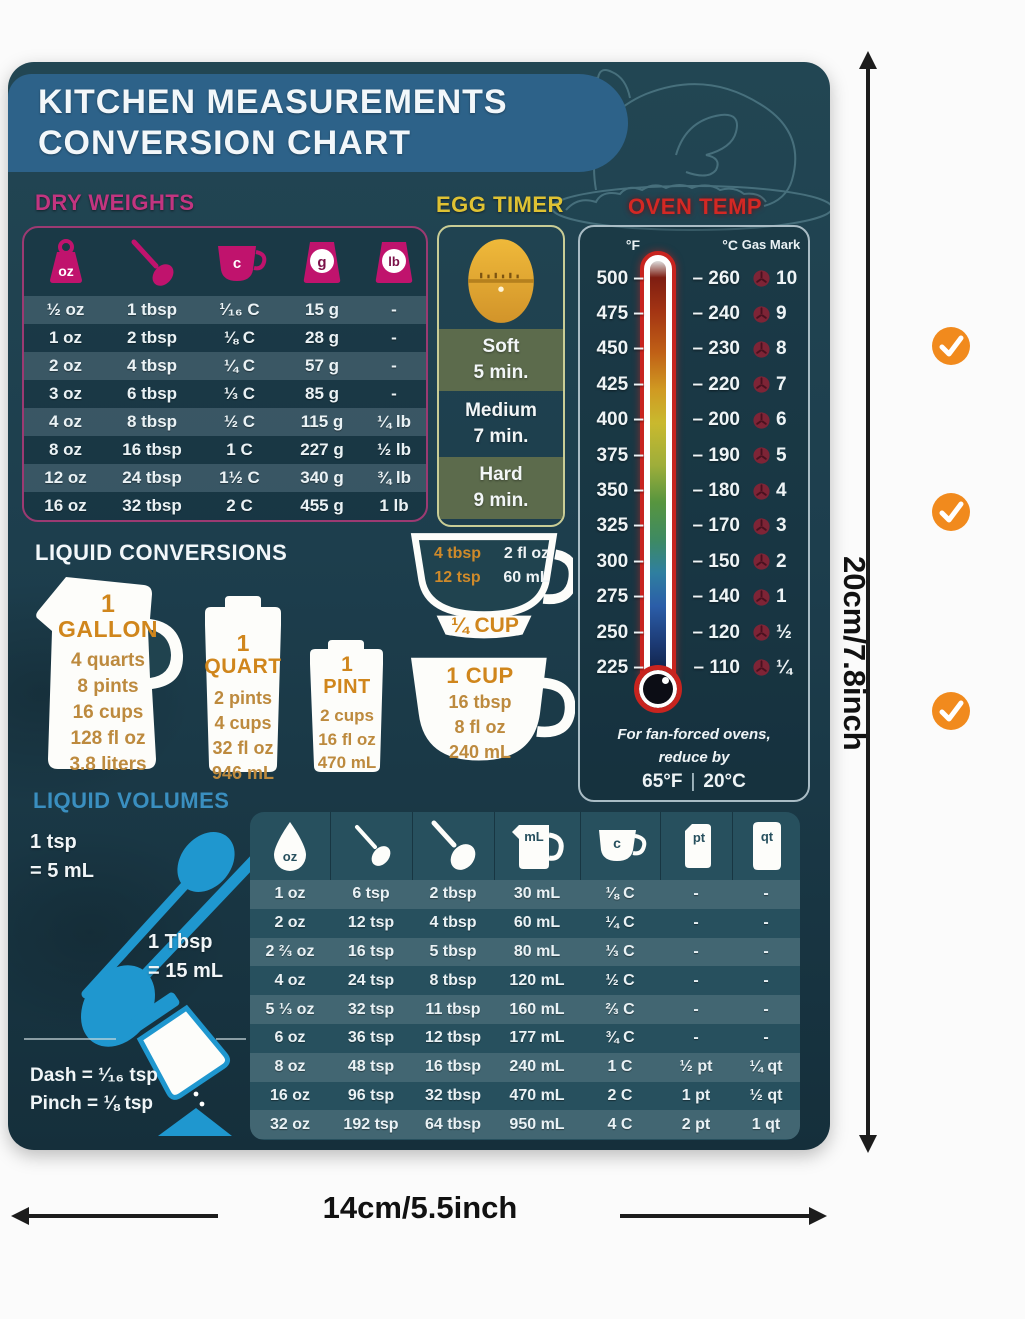 The width and height of the screenshot is (1025, 1319). What do you see at coordinates (239, 365) in the screenshot?
I see `table-cell: ¼ C` at bounding box center [239, 365].